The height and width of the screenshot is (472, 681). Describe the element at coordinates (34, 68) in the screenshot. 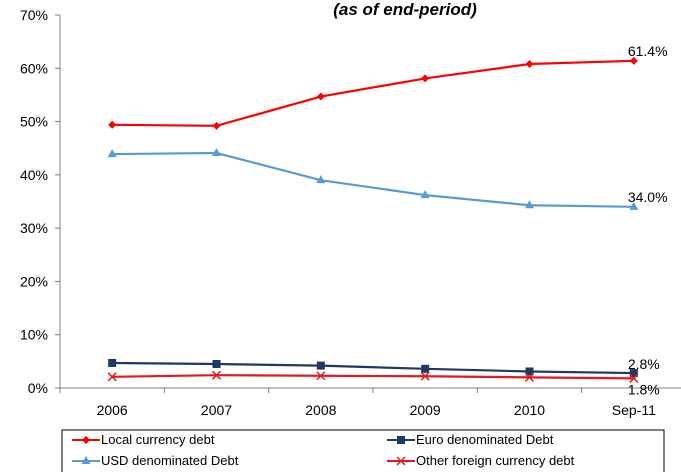

I see `y-tick-label: 60%` at that location.